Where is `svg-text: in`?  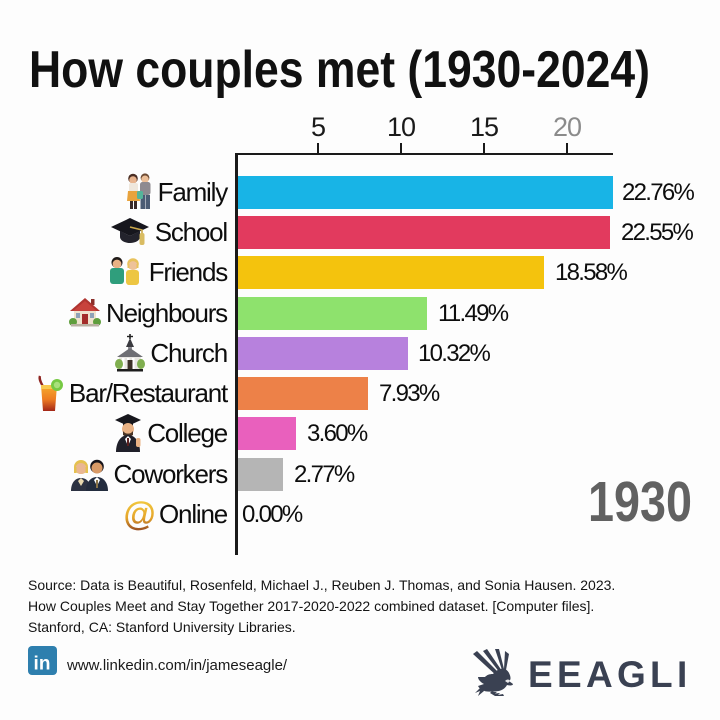 svg-text: in is located at coordinates (42, 664).